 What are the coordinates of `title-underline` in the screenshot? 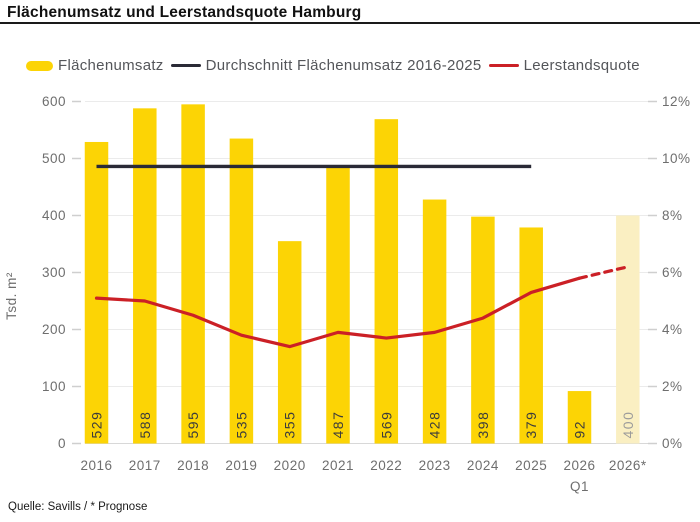 It's located at (350, 23).